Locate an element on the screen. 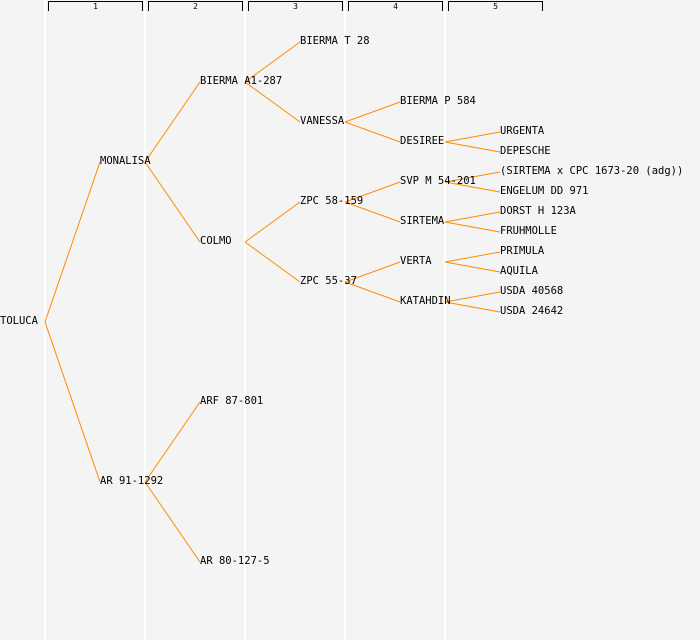  pedigree-node: DEPESCHE is located at coordinates (525, 151).